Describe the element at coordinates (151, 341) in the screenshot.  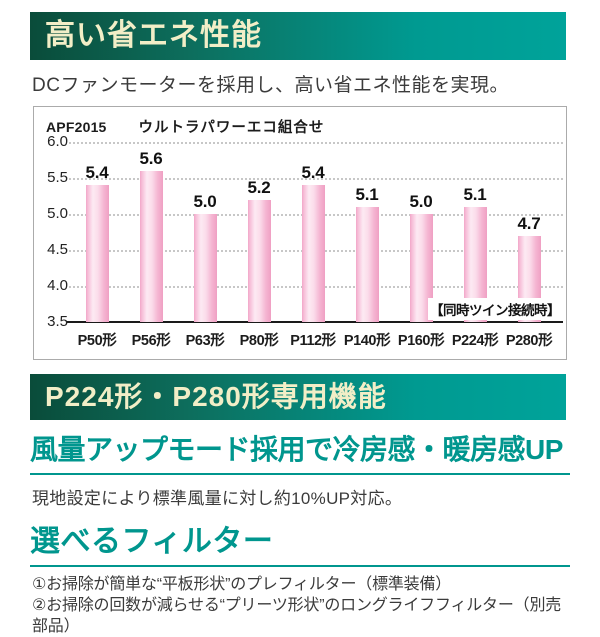
I see `x-tick-label: P56形` at that location.